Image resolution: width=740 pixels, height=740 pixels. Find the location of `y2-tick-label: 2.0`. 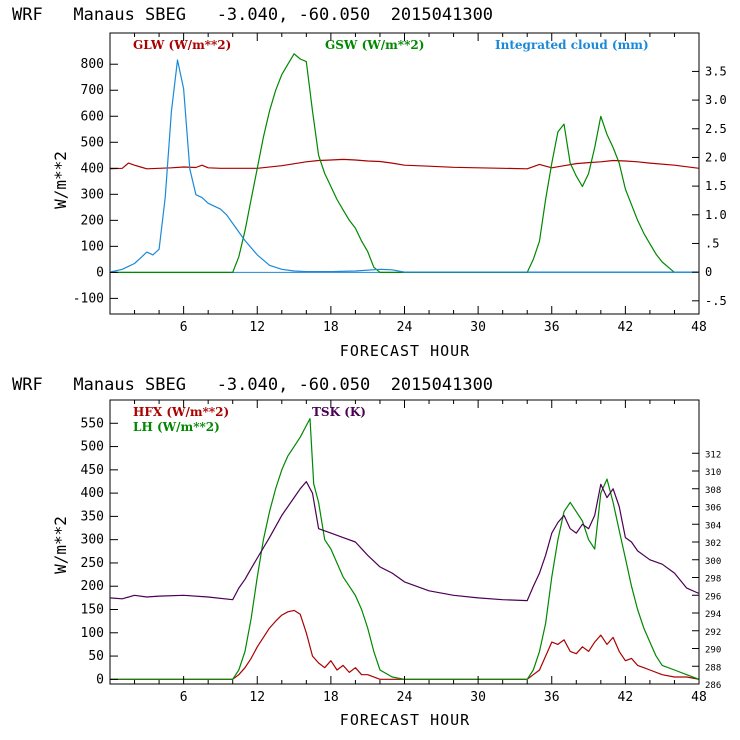

y2-tick-label: 2.0 is located at coordinates (716, 157).